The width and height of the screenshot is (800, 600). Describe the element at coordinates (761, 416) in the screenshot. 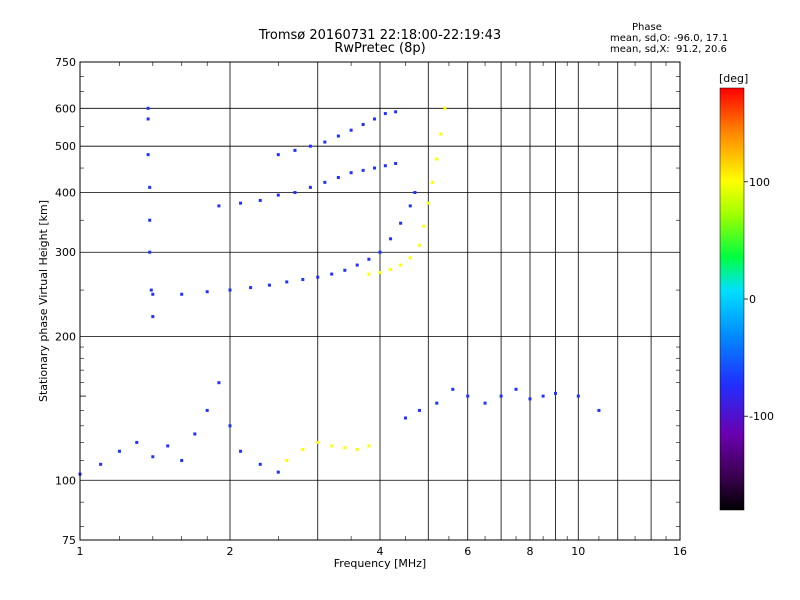

I see `colorbar-tick-label: -100` at that location.